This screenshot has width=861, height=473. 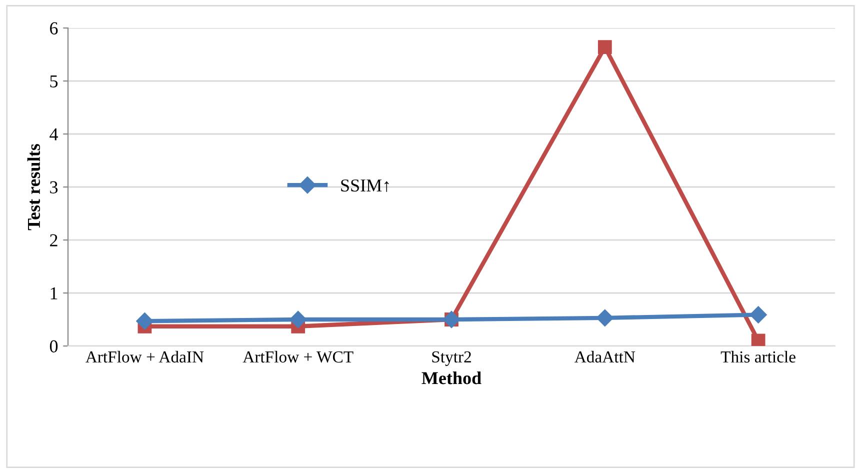 What do you see at coordinates (33, 187) in the screenshot?
I see `y-axis-title: Test results` at bounding box center [33, 187].